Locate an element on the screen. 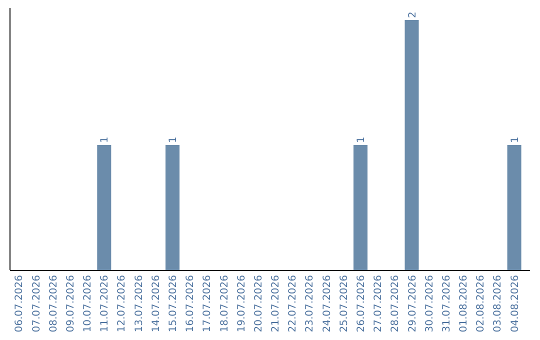  x-tick-label: 26.07.2026 is located at coordinates (361, 303).